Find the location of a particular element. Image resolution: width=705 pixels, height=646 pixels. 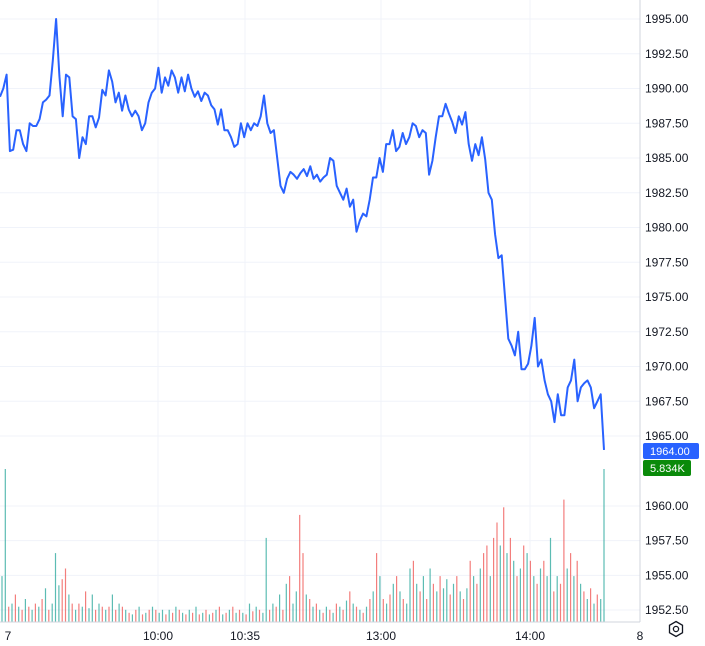

x-tick-label: 14:00 is located at coordinates (530, 636).